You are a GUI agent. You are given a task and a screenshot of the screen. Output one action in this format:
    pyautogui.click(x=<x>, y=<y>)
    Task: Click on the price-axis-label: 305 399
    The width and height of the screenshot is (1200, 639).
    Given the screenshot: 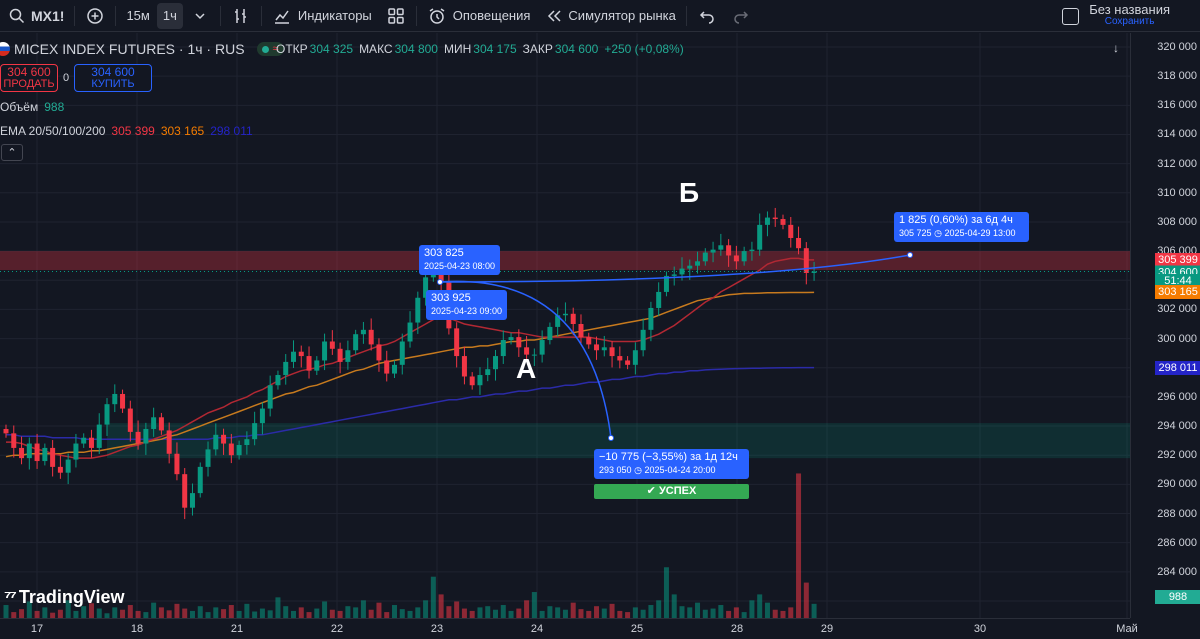 What is the action you would take?
    pyautogui.click(x=1177, y=259)
    